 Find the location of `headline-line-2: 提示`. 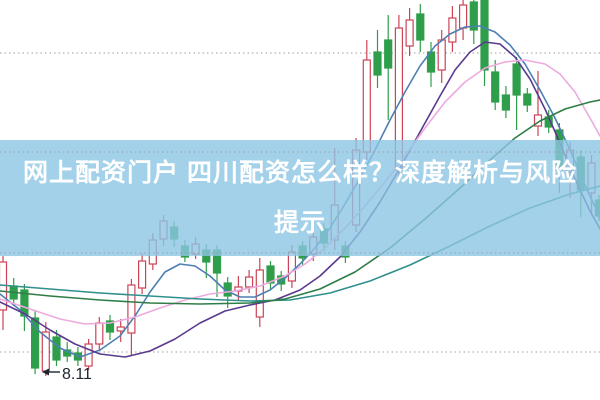

headline-line-2: 提示 is located at coordinates (299, 223).